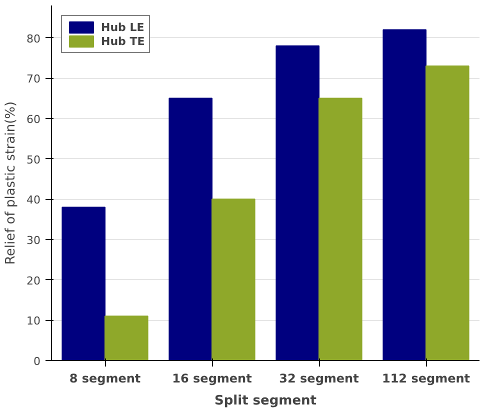 Image resolution: width=484 pixels, height=411 pixels. Describe the element at coordinates (33, 79) in the screenshot. I see `y-tick-label: 70` at that location.